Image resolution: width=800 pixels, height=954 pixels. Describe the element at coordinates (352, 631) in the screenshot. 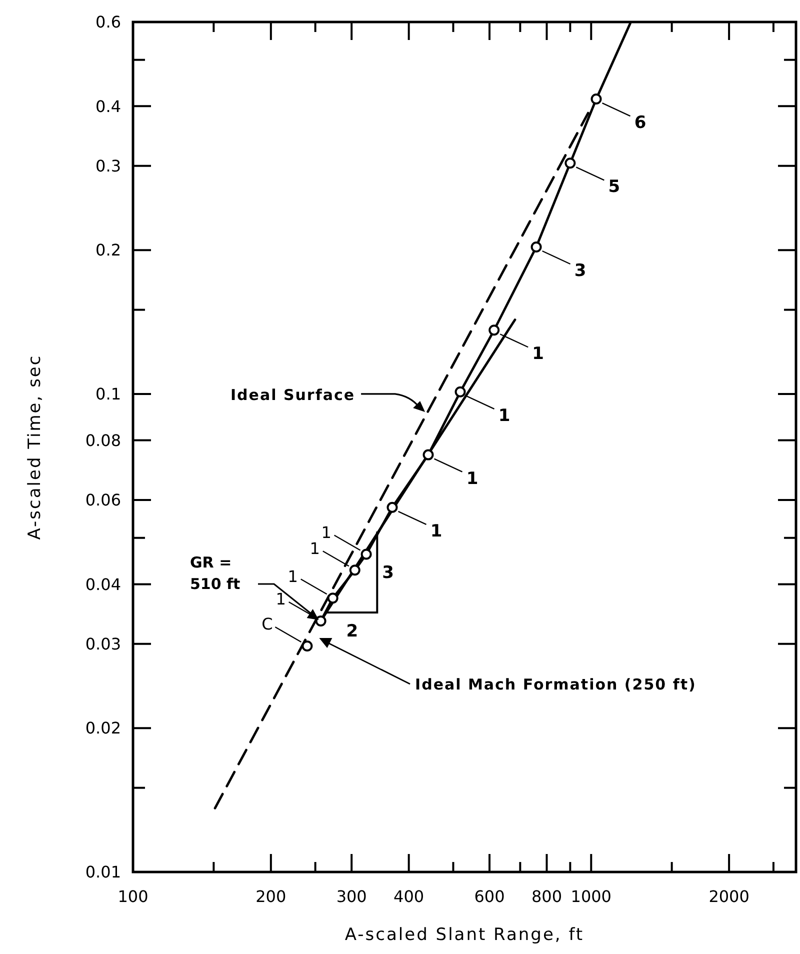

I see `annotation: 2` at that location.